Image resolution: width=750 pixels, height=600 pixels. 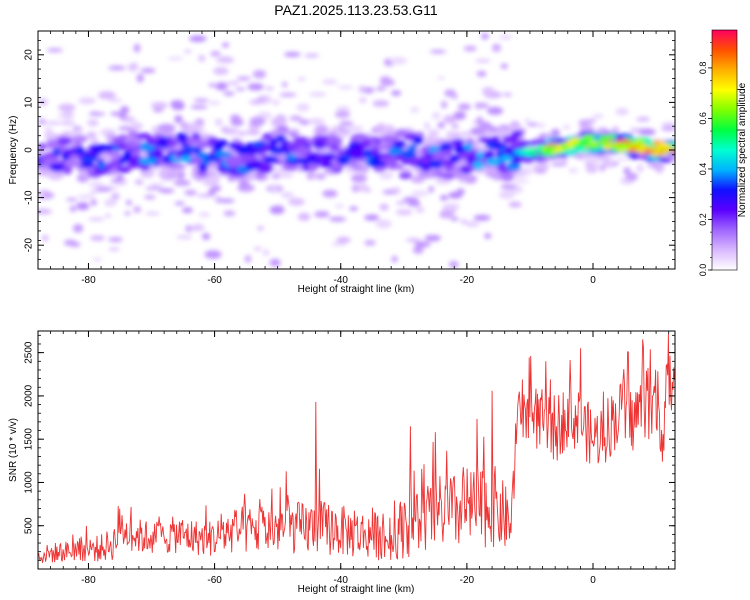 I want to click on spectrogram-x-axis-label: Height of straight line (km), so click(x=356, y=289).